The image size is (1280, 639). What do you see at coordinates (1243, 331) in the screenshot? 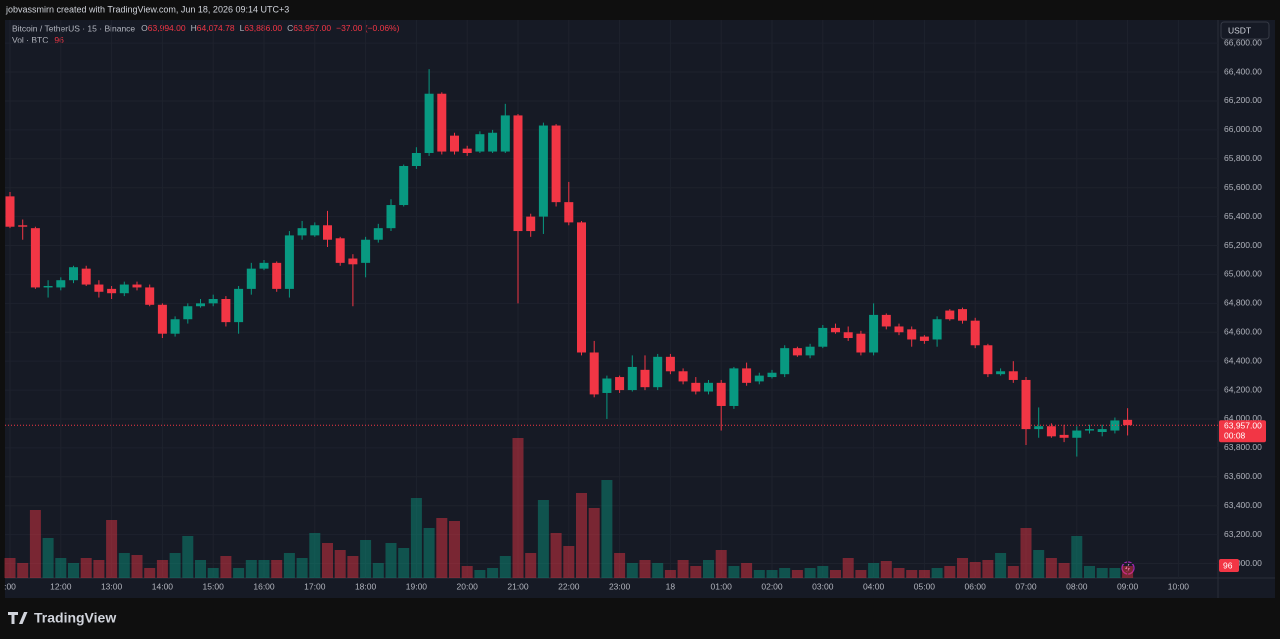
I see `y-tick-label: 64,600.00` at bounding box center [1243, 331].